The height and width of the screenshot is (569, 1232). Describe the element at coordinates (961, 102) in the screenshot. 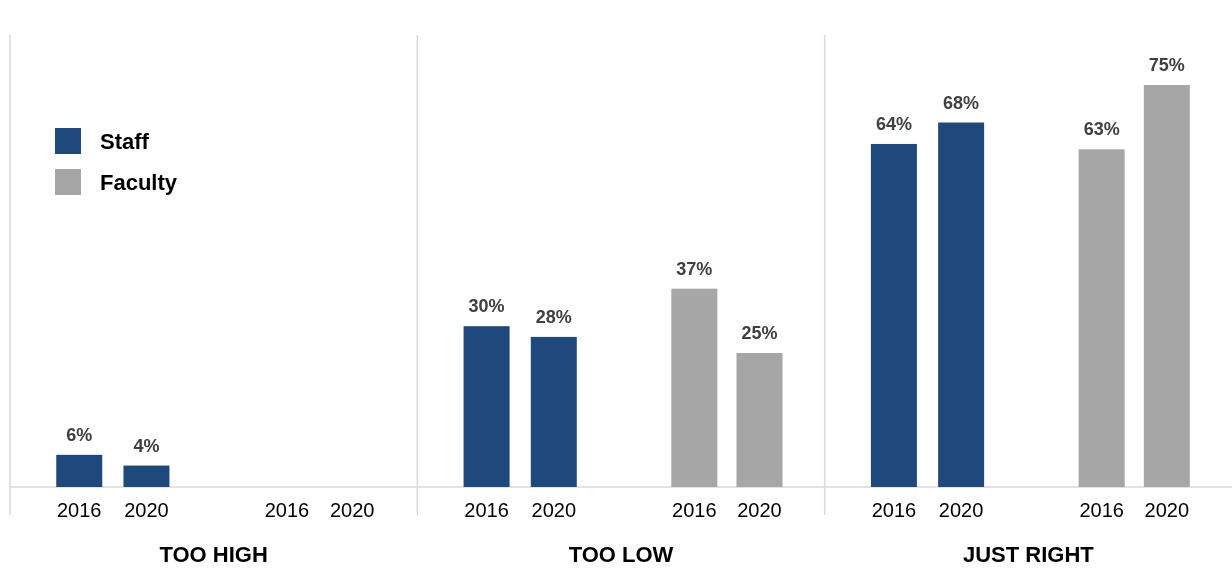

I see `data-label: 68%` at that location.